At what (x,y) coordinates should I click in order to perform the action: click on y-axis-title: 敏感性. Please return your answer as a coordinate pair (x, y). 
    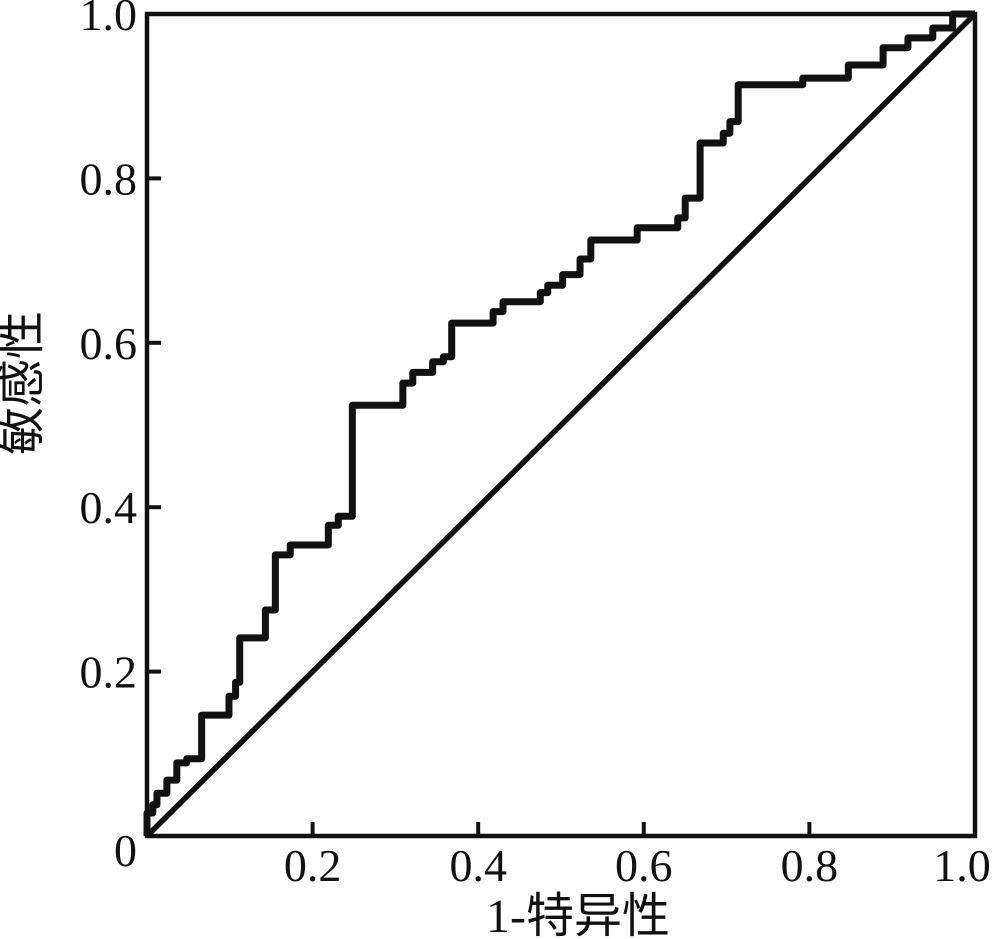
    Looking at the image, I should click on (24, 383).